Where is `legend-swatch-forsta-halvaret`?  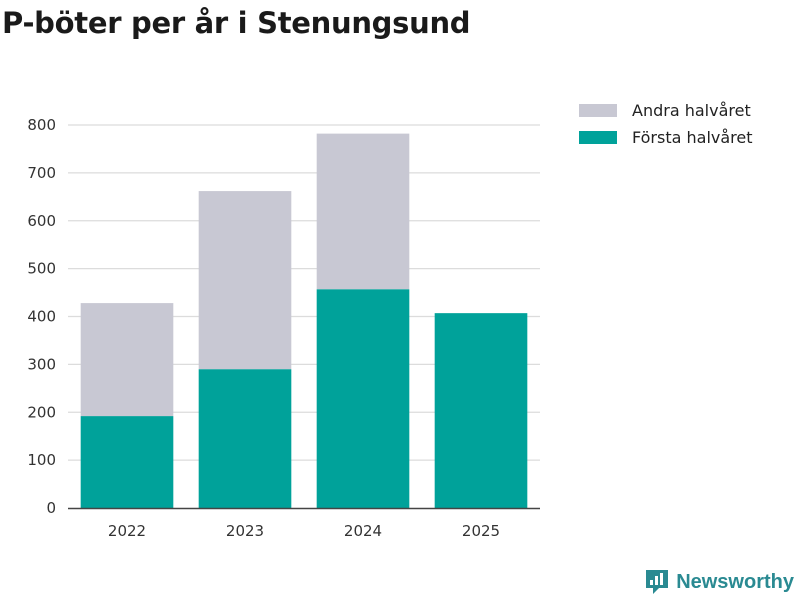 legend-swatch-forsta-halvaret is located at coordinates (598, 137).